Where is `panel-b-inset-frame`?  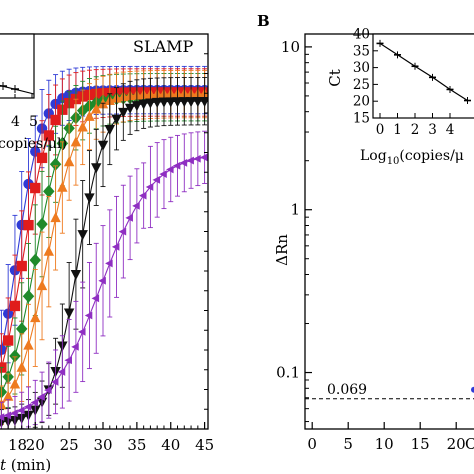
panel-b-inset-frame is located at coordinates (423, 76).